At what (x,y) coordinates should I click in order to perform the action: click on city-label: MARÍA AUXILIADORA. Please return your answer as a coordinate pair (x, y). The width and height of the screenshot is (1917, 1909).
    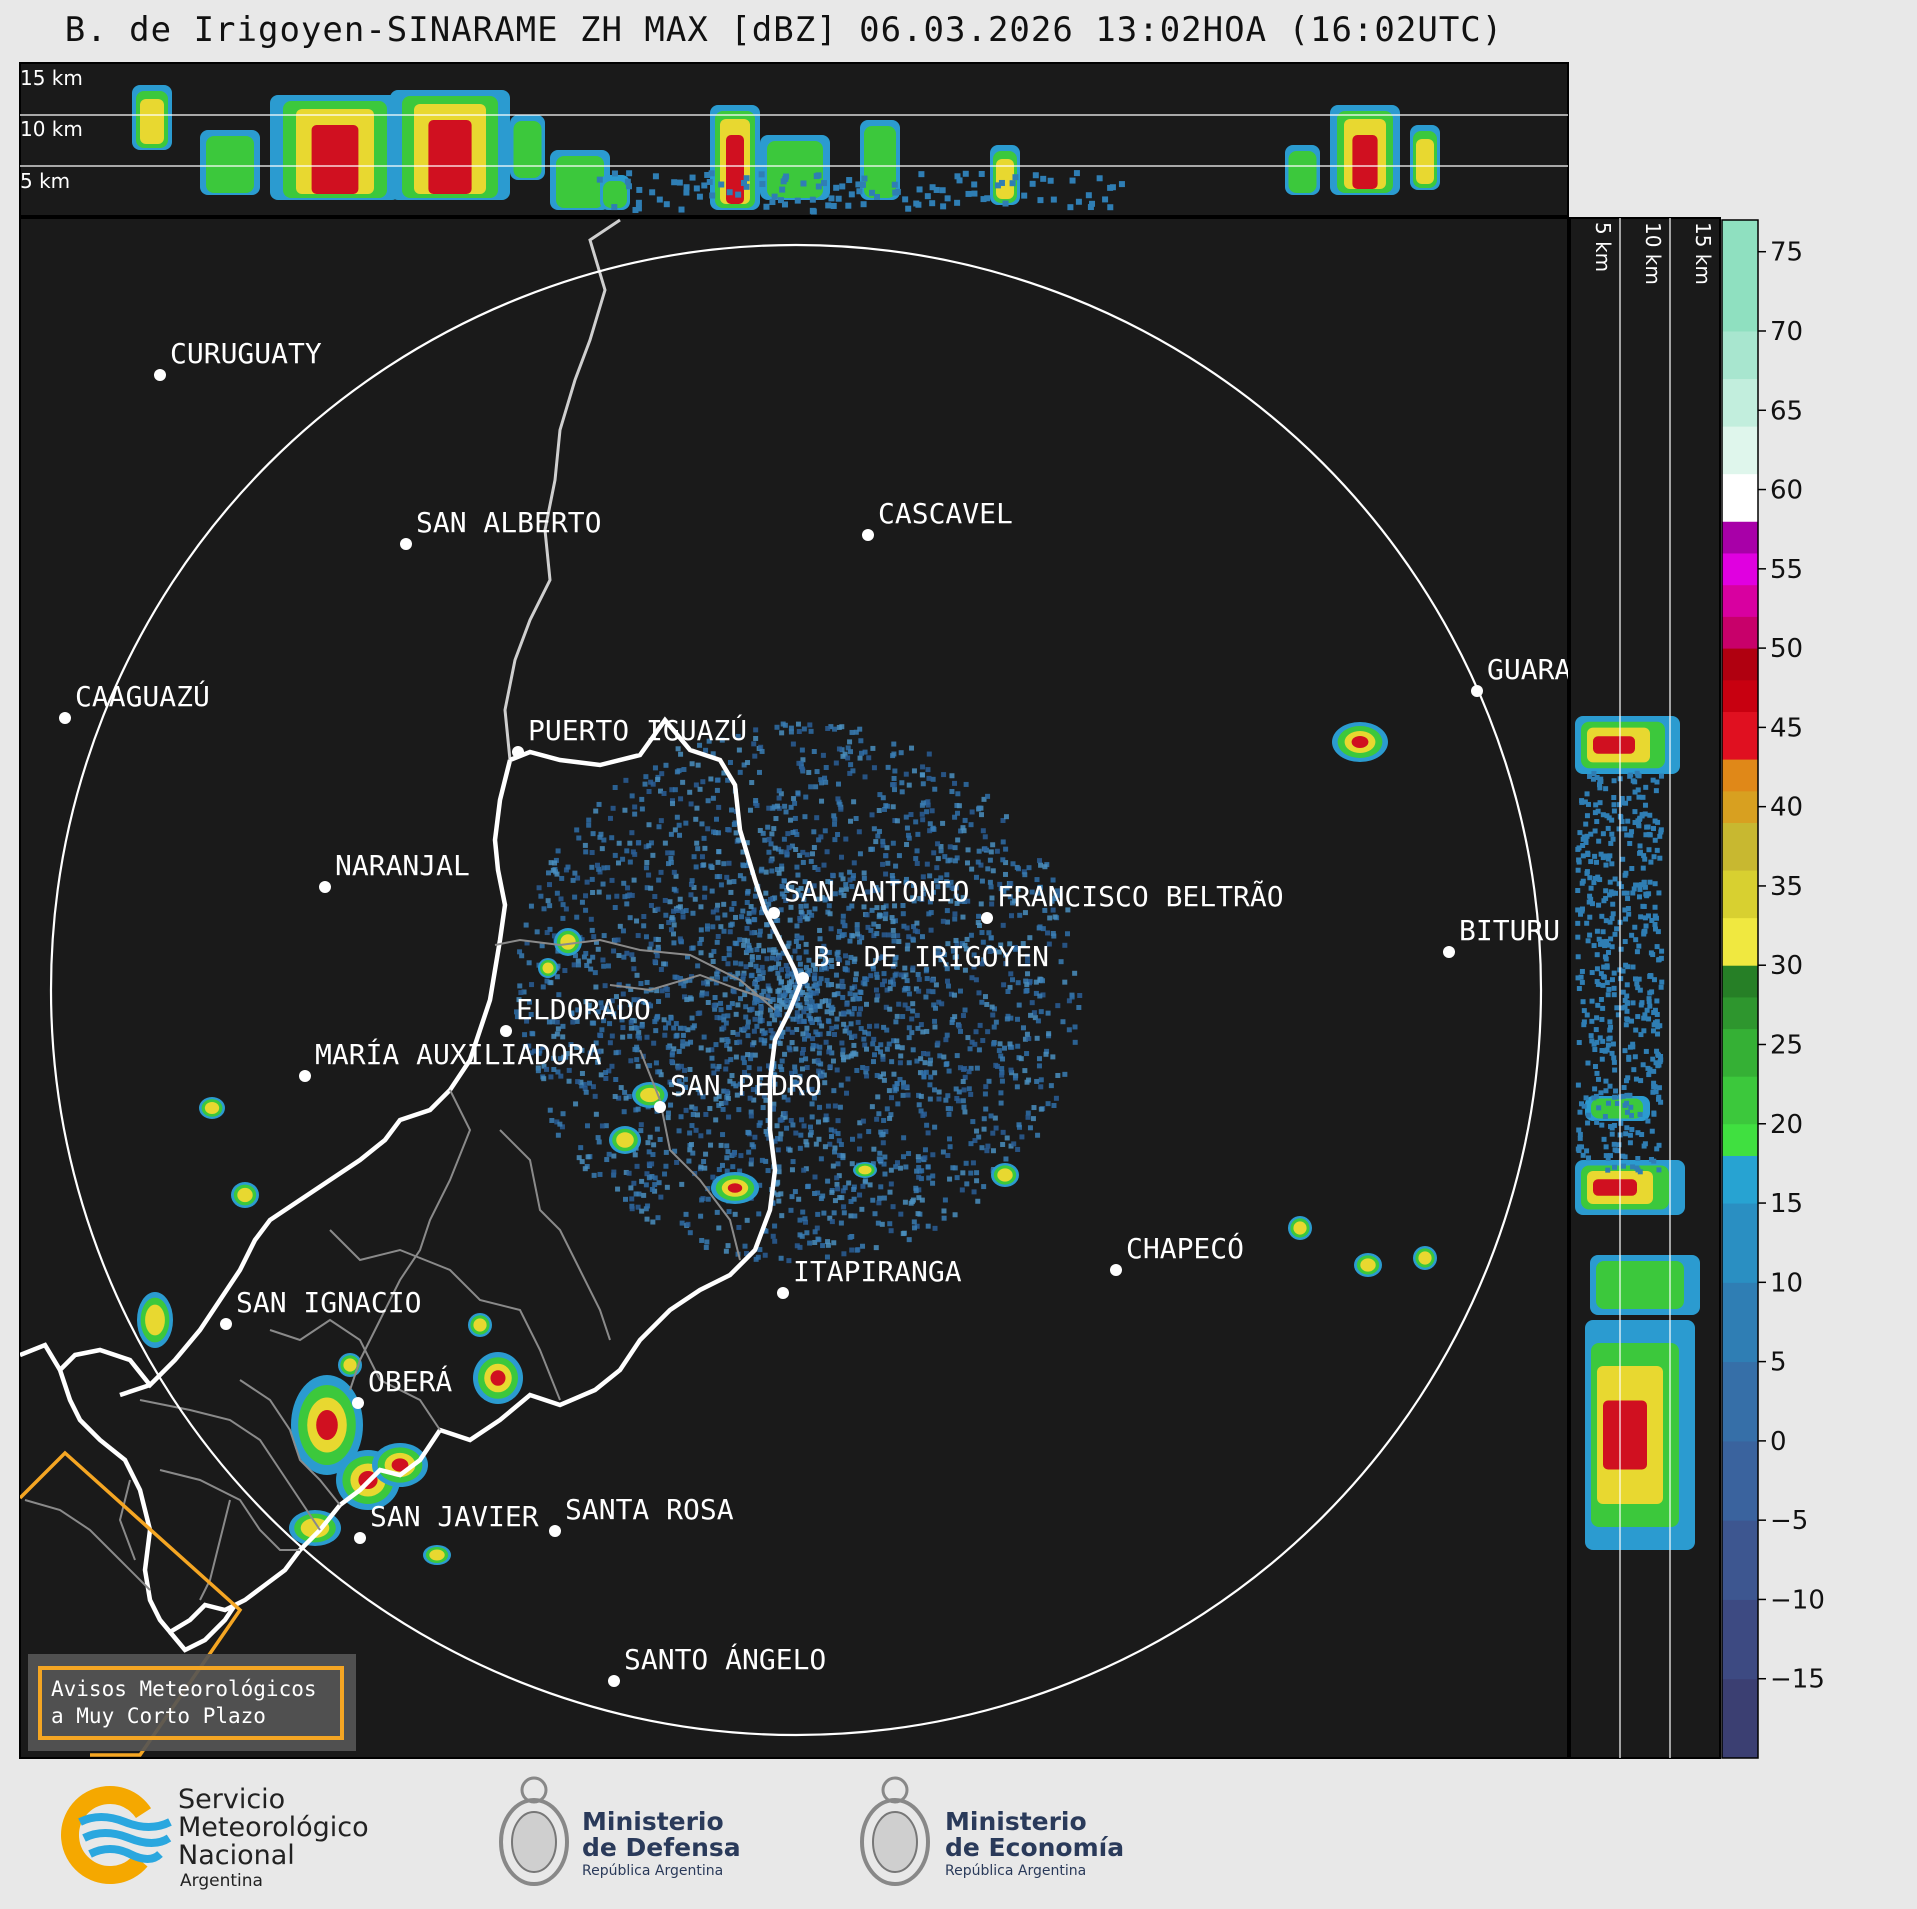
    Looking at the image, I should click on (458, 1054).